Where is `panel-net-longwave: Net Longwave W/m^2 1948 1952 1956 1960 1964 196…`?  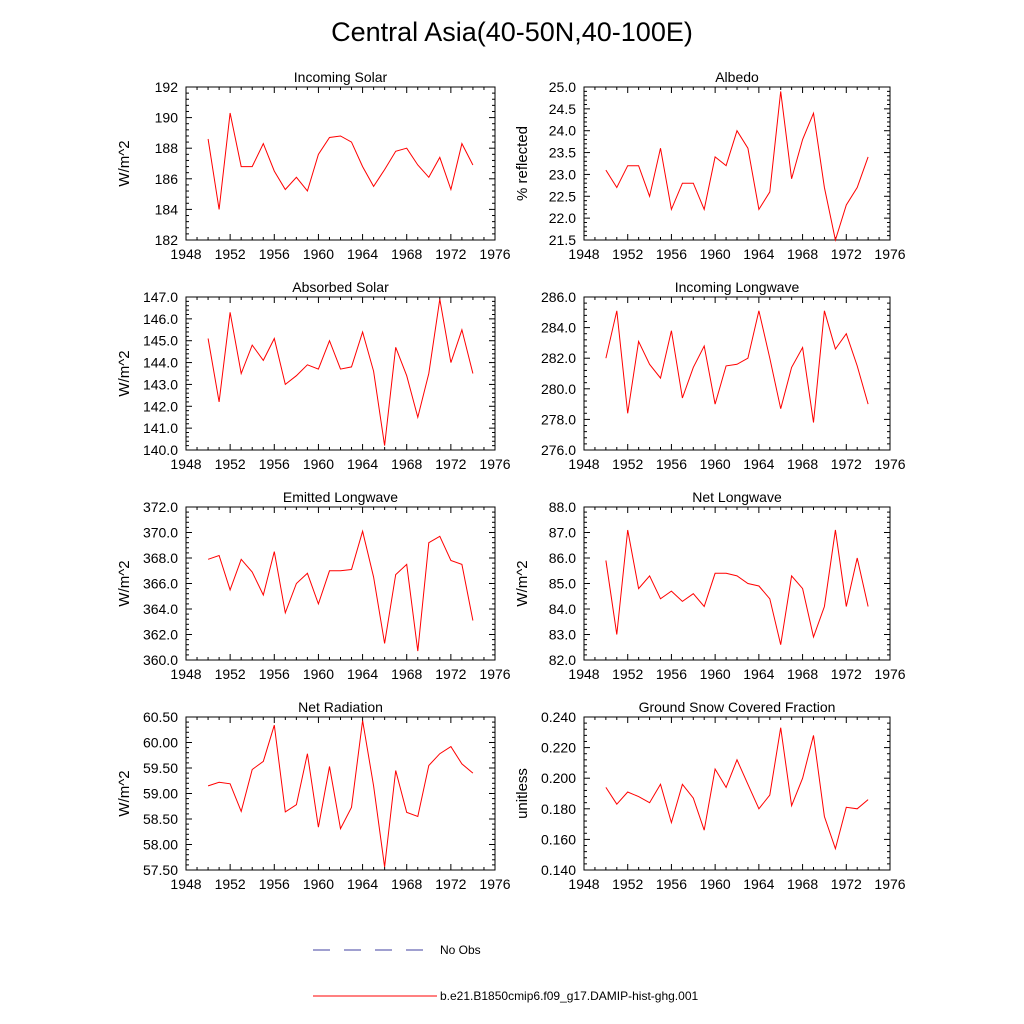
panel-net-longwave: Net Longwave W/m^2 1948 1952 1956 1960 1964 196… is located at coordinates (710, 585).